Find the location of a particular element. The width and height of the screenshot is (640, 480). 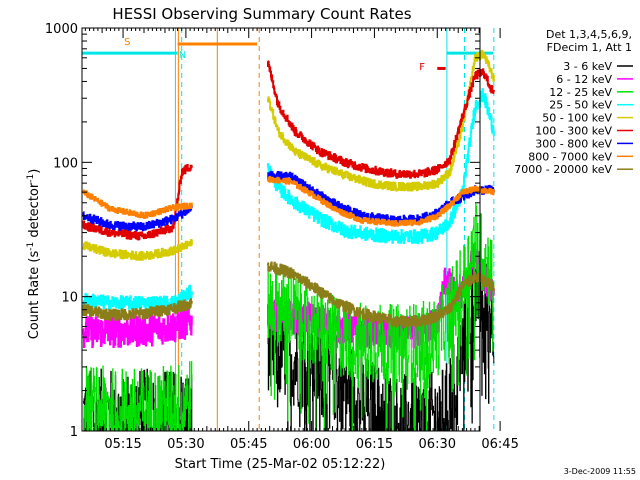

y-tick-label: 1 is located at coordinates (74, 432).